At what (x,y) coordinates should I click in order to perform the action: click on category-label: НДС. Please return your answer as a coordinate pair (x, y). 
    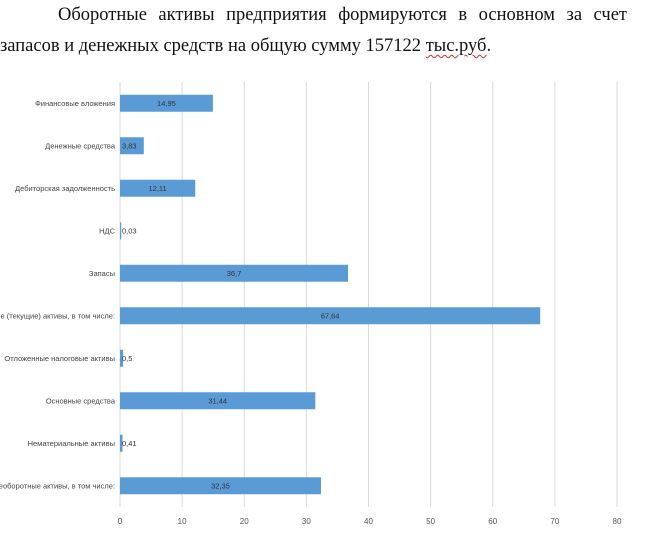
    Looking at the image, I should click on (107, 230).